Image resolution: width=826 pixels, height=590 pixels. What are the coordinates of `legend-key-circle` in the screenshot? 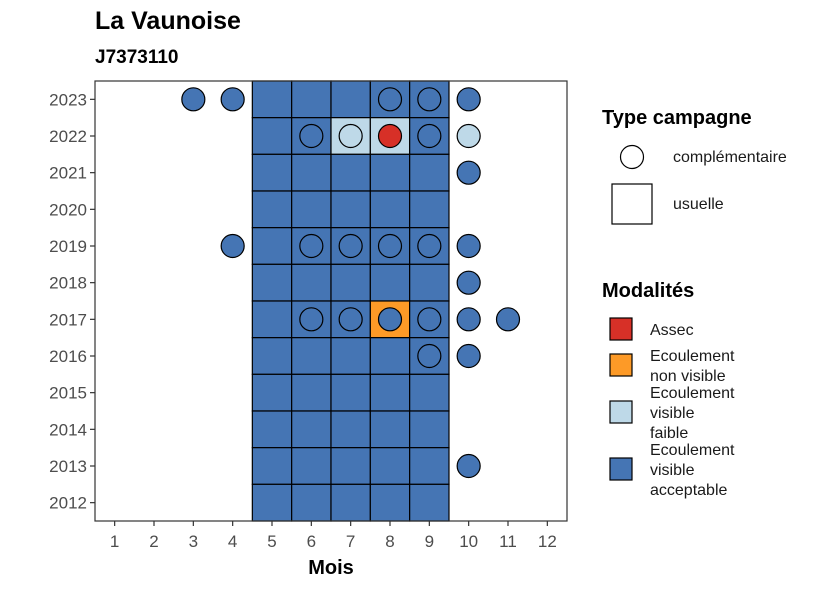 It's located at (632, 157).